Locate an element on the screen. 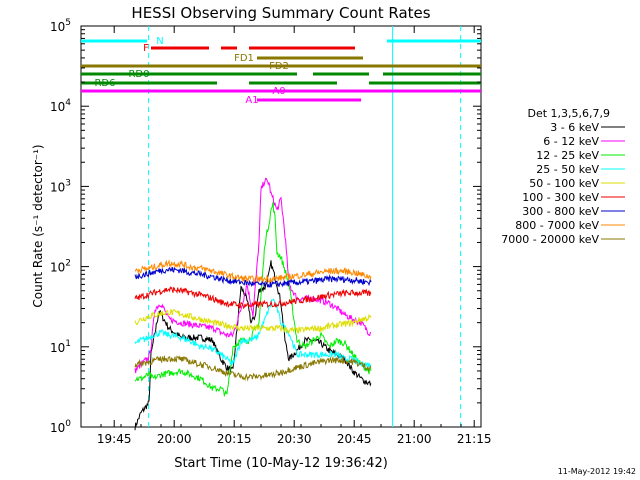 The height and width of the screenshot is (480, 640). x-tick-label: 21:00 is located at coordinates (414, 439).